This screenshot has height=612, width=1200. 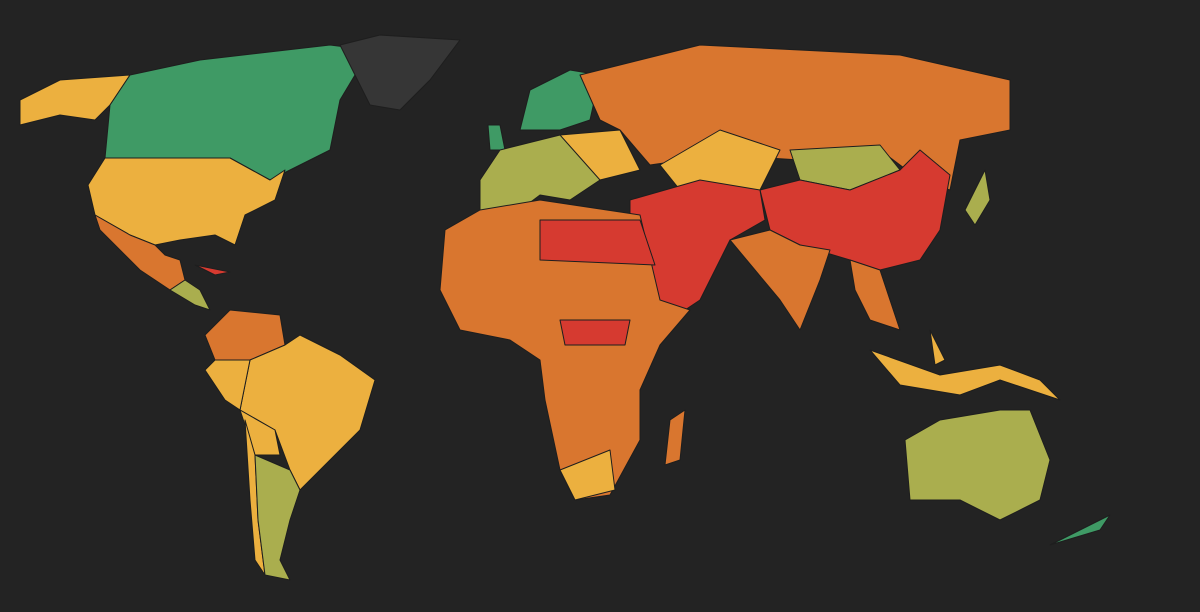 I want to click on cuba, so click(x=212, y=270).